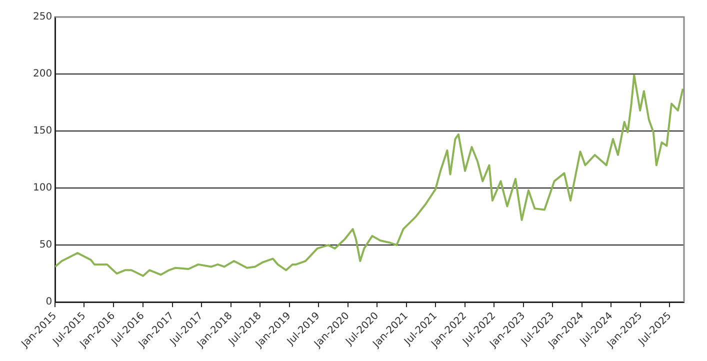 The width and height of the screenshot is (707, 361). Describe the element at coordinates (42, 74) in the screenshot. I see `y-tick-label: 200` at that location.